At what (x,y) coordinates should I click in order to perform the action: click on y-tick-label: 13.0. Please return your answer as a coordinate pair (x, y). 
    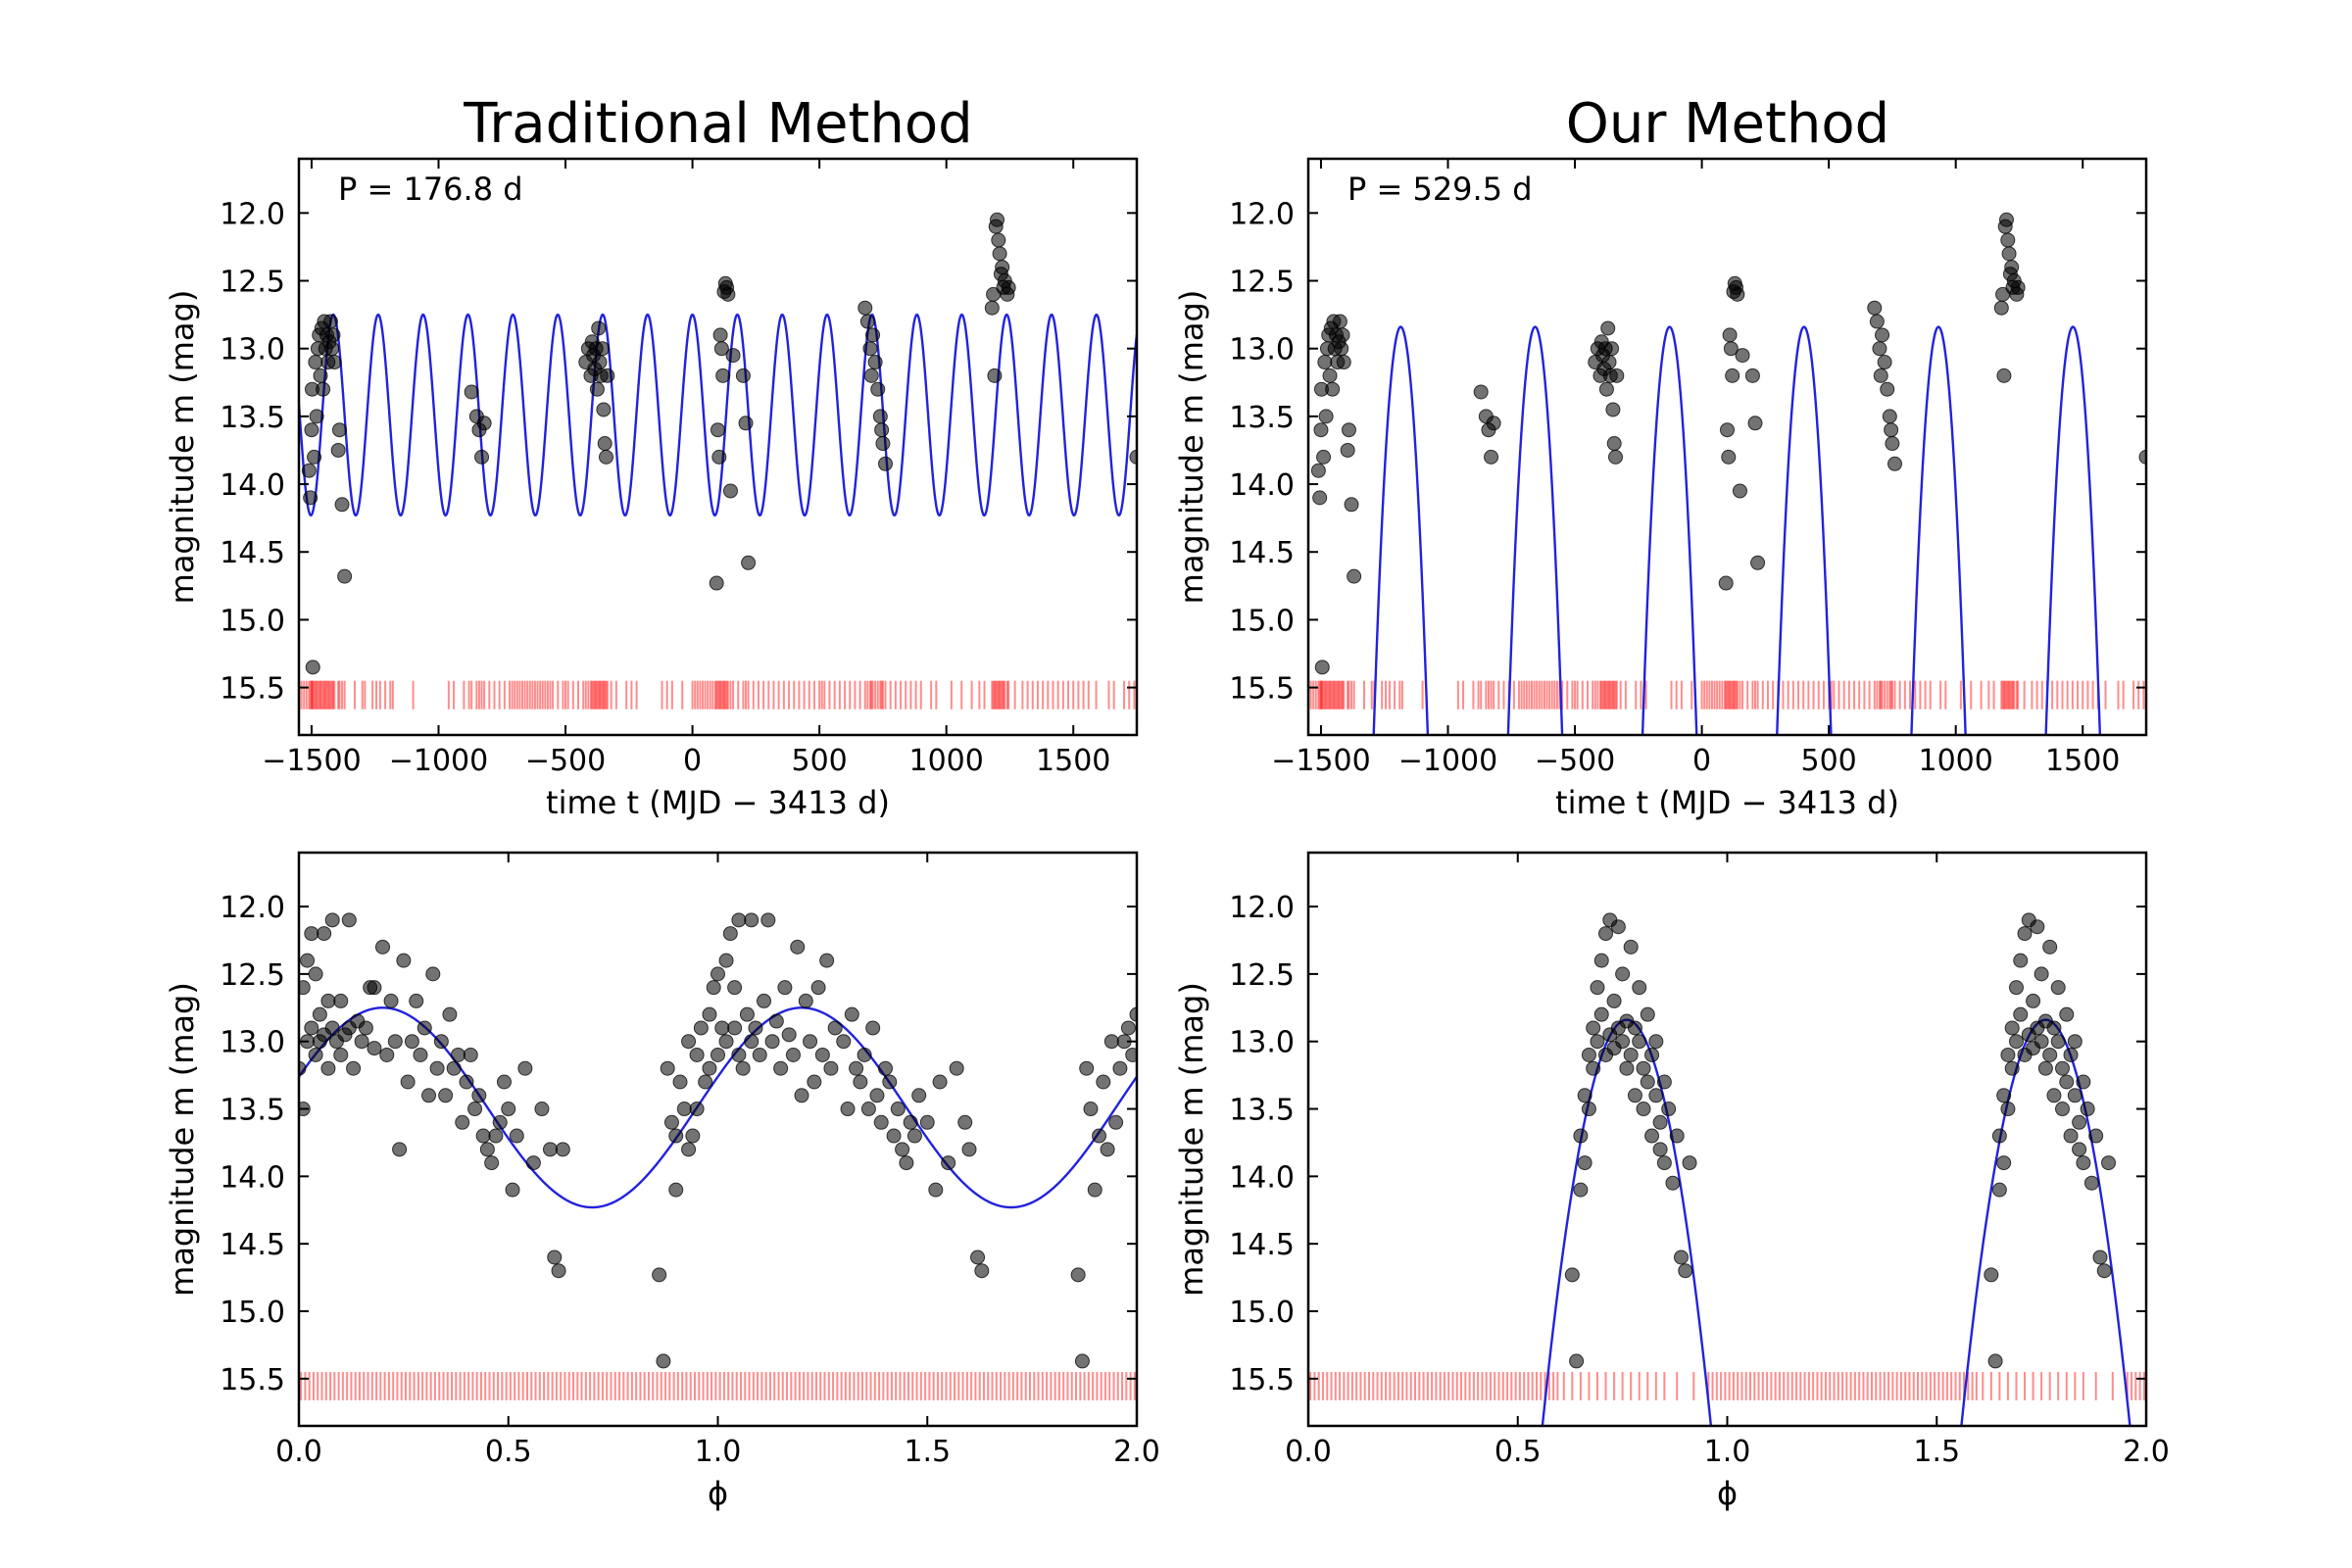
    Looking at the image, I should click on (1262, 1043).